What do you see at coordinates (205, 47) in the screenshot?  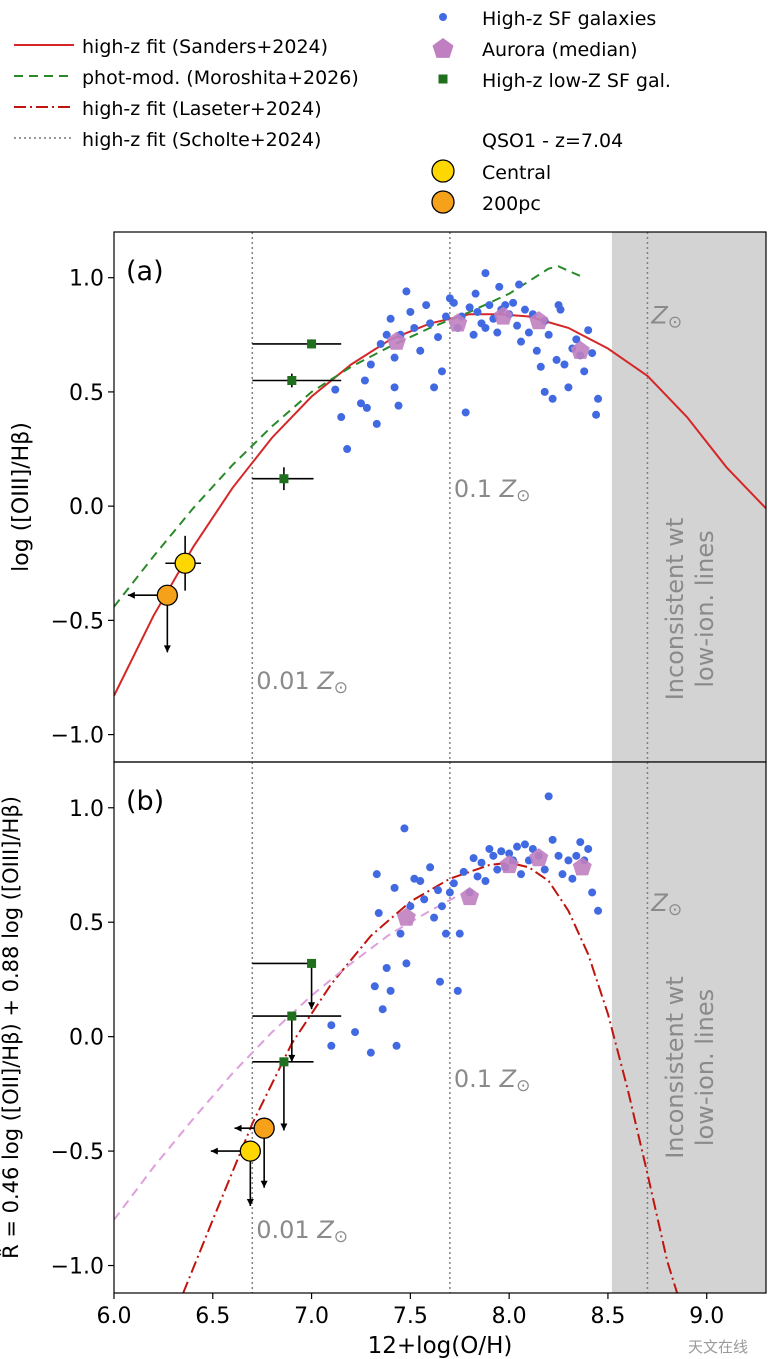 I see `legend-label: high-z fit (Sanders+2024)` at bounding box center [205, 47].